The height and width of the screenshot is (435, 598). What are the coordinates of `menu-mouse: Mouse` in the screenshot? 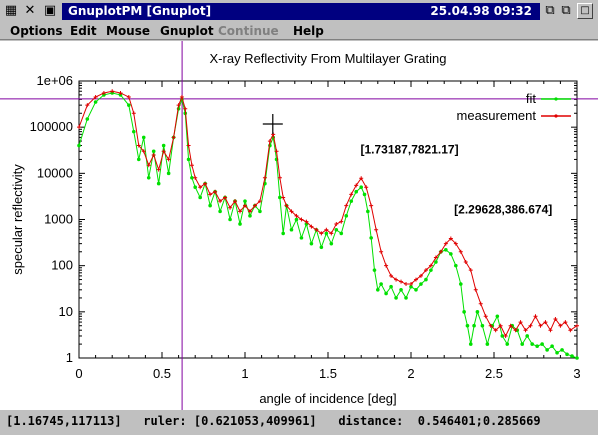 It's located at (128, 31).